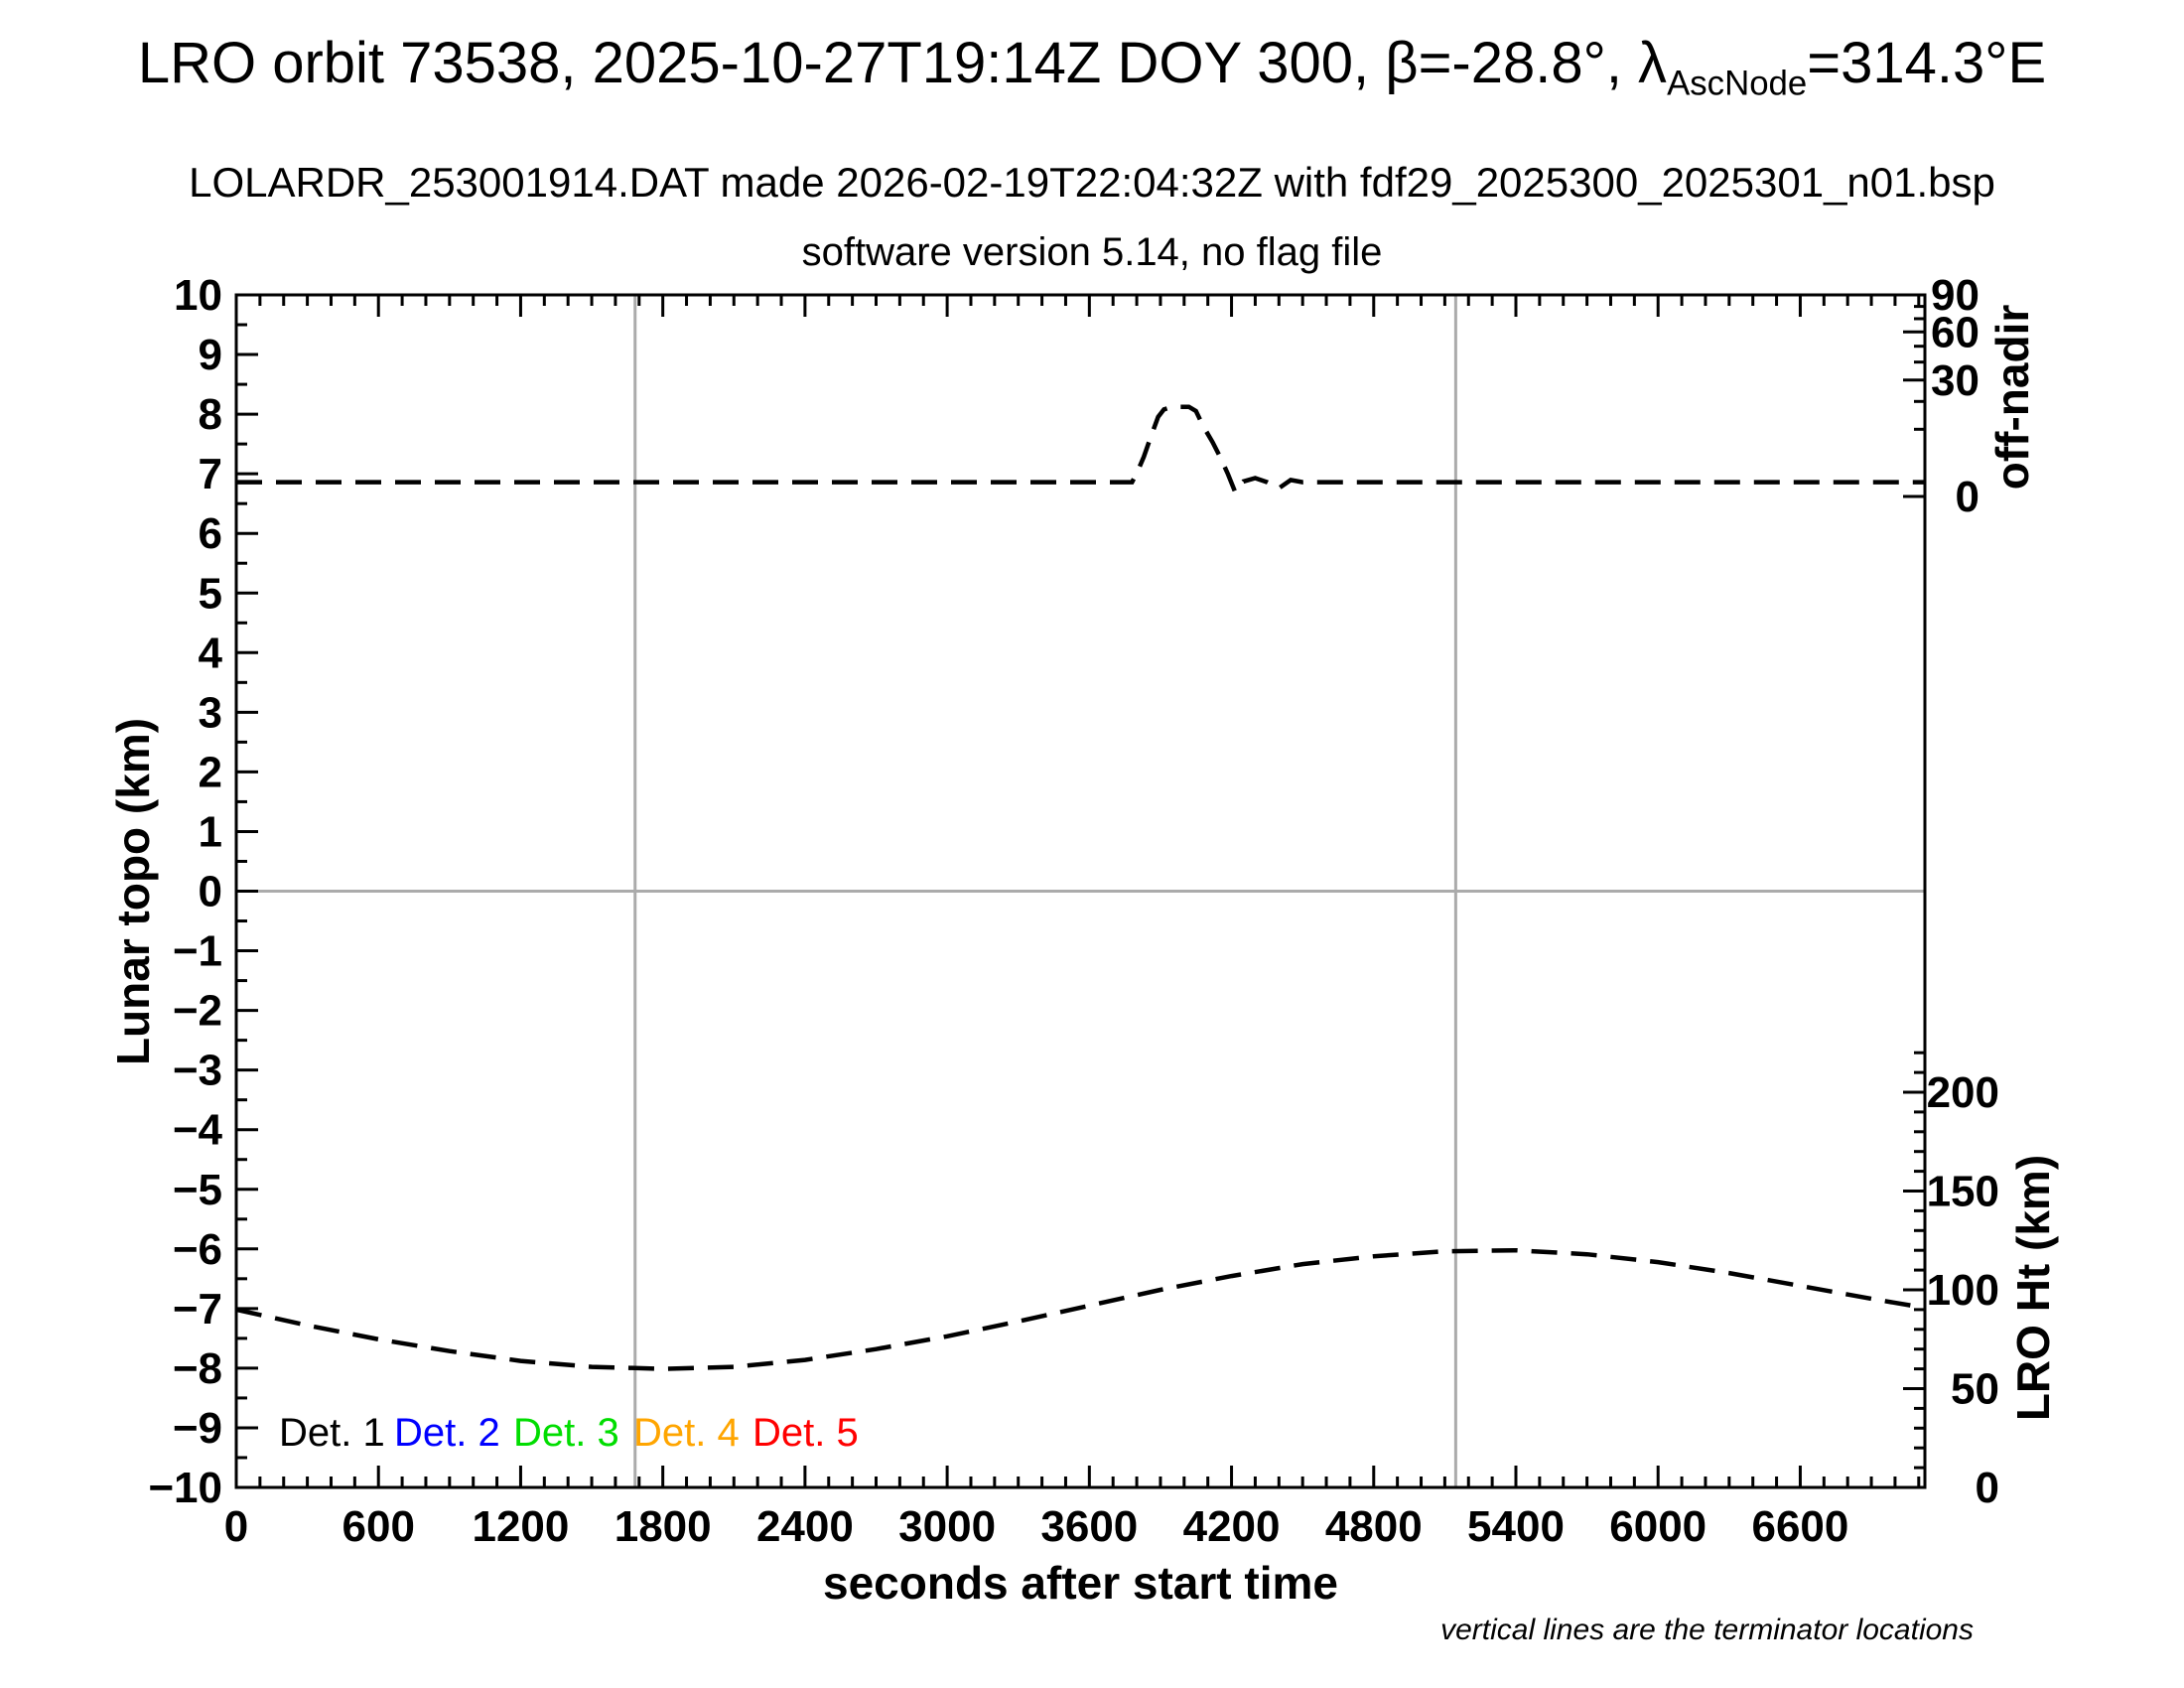  What do you see at coordinates (210, 474) in the screenshot?
I see `left-tick-label: 7` at bounding box center [210, 474].